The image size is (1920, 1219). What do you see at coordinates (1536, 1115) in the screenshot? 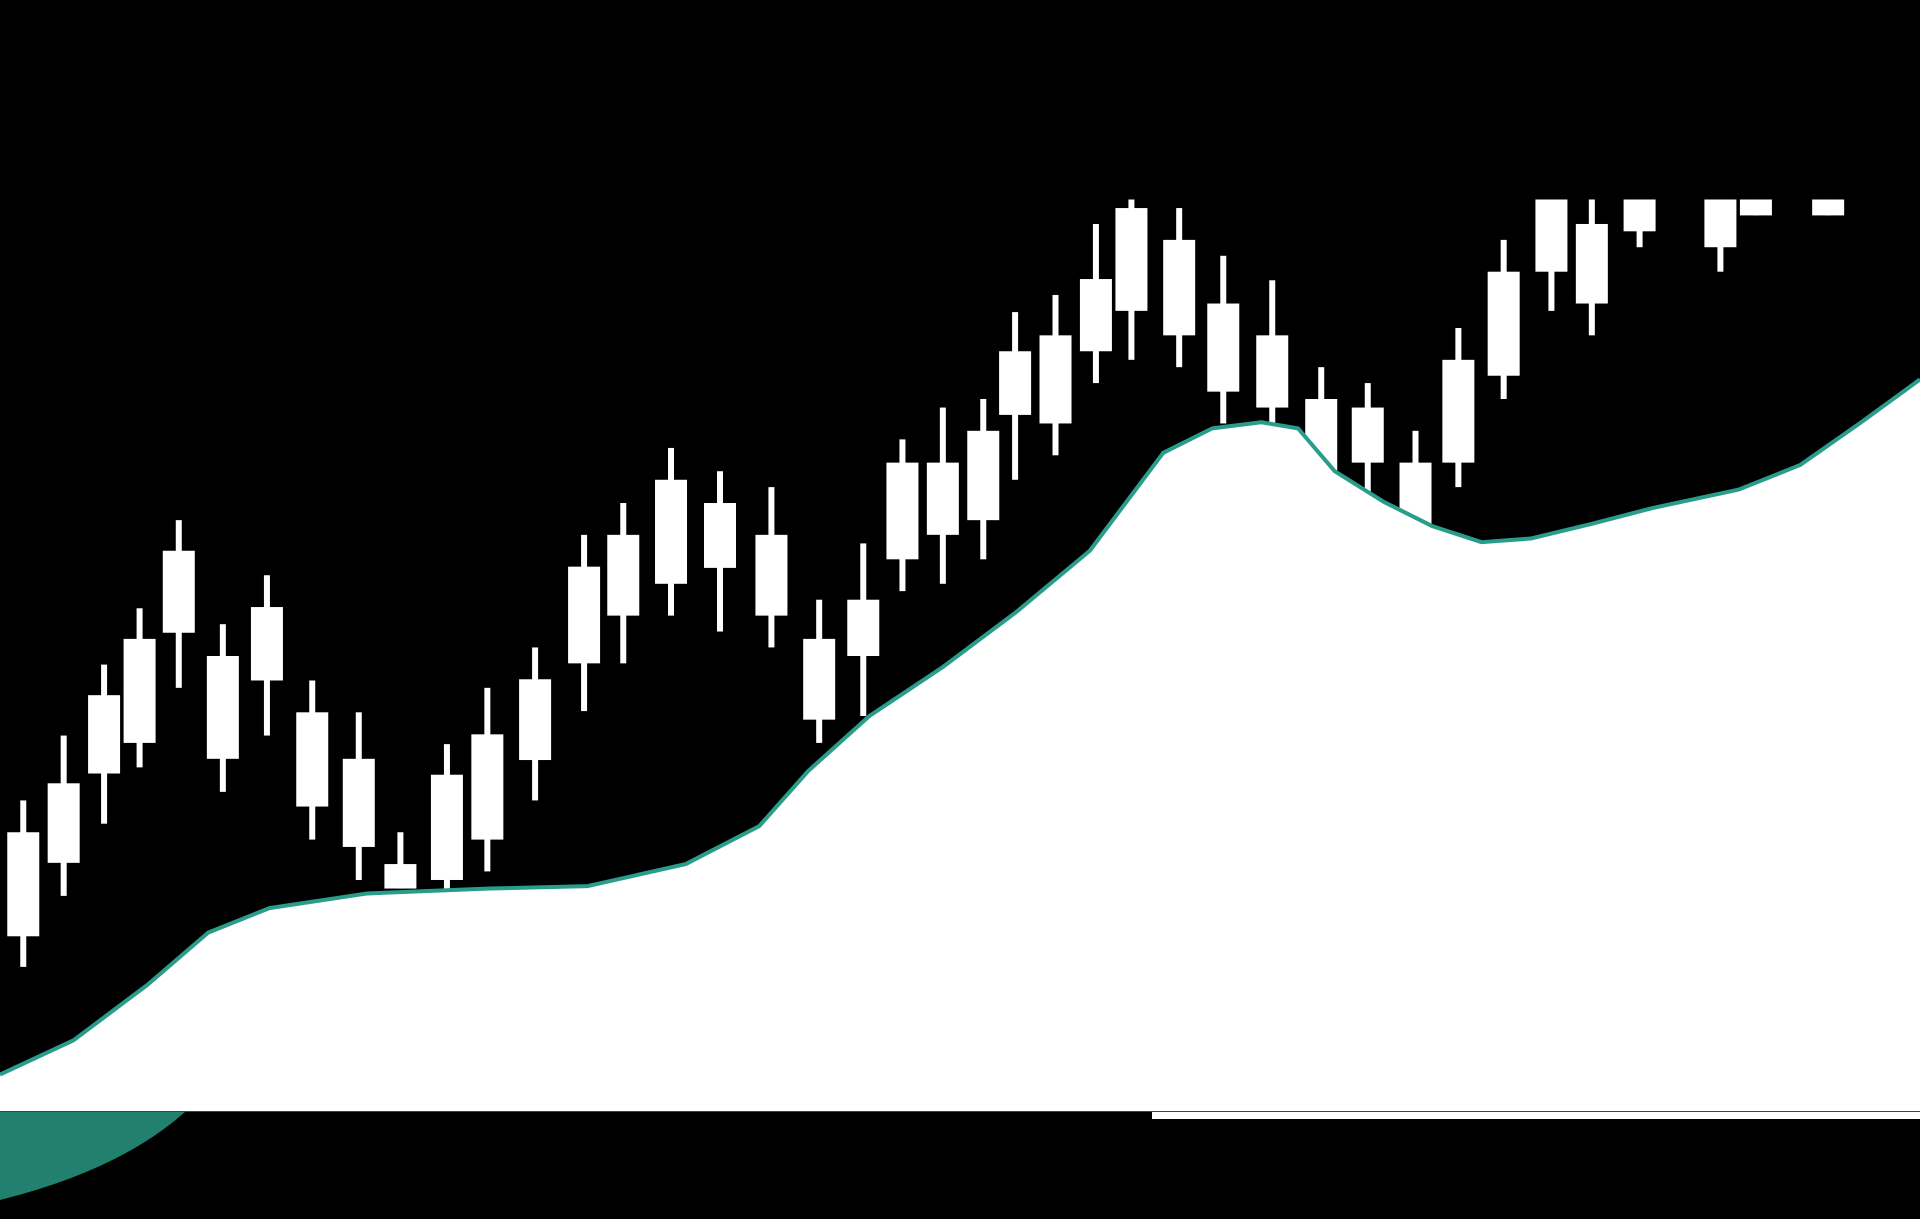
I see `area-step` at bounding box center [1536, 1115].